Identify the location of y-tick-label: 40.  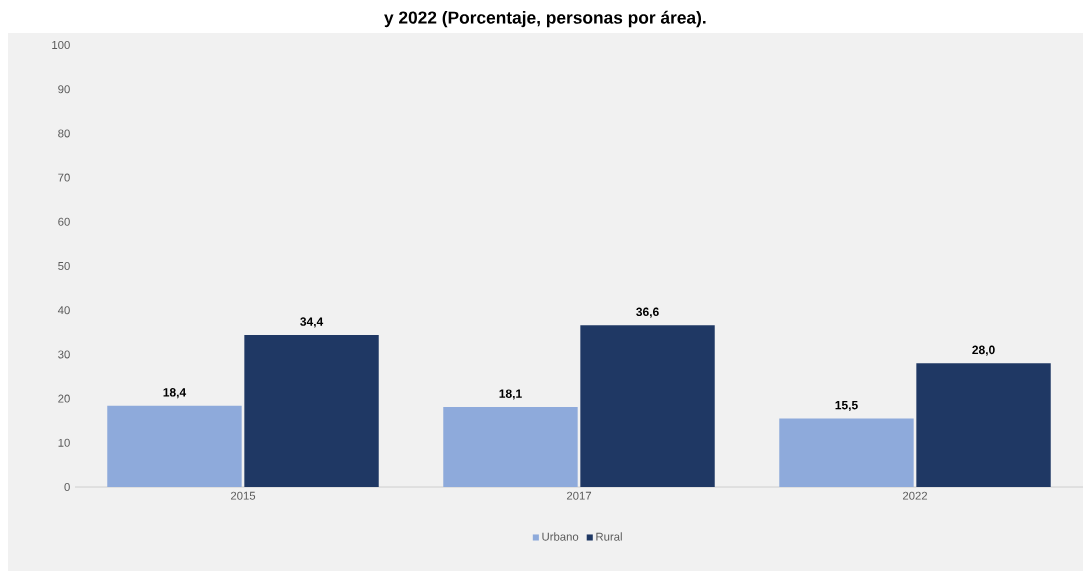
(63, 310).